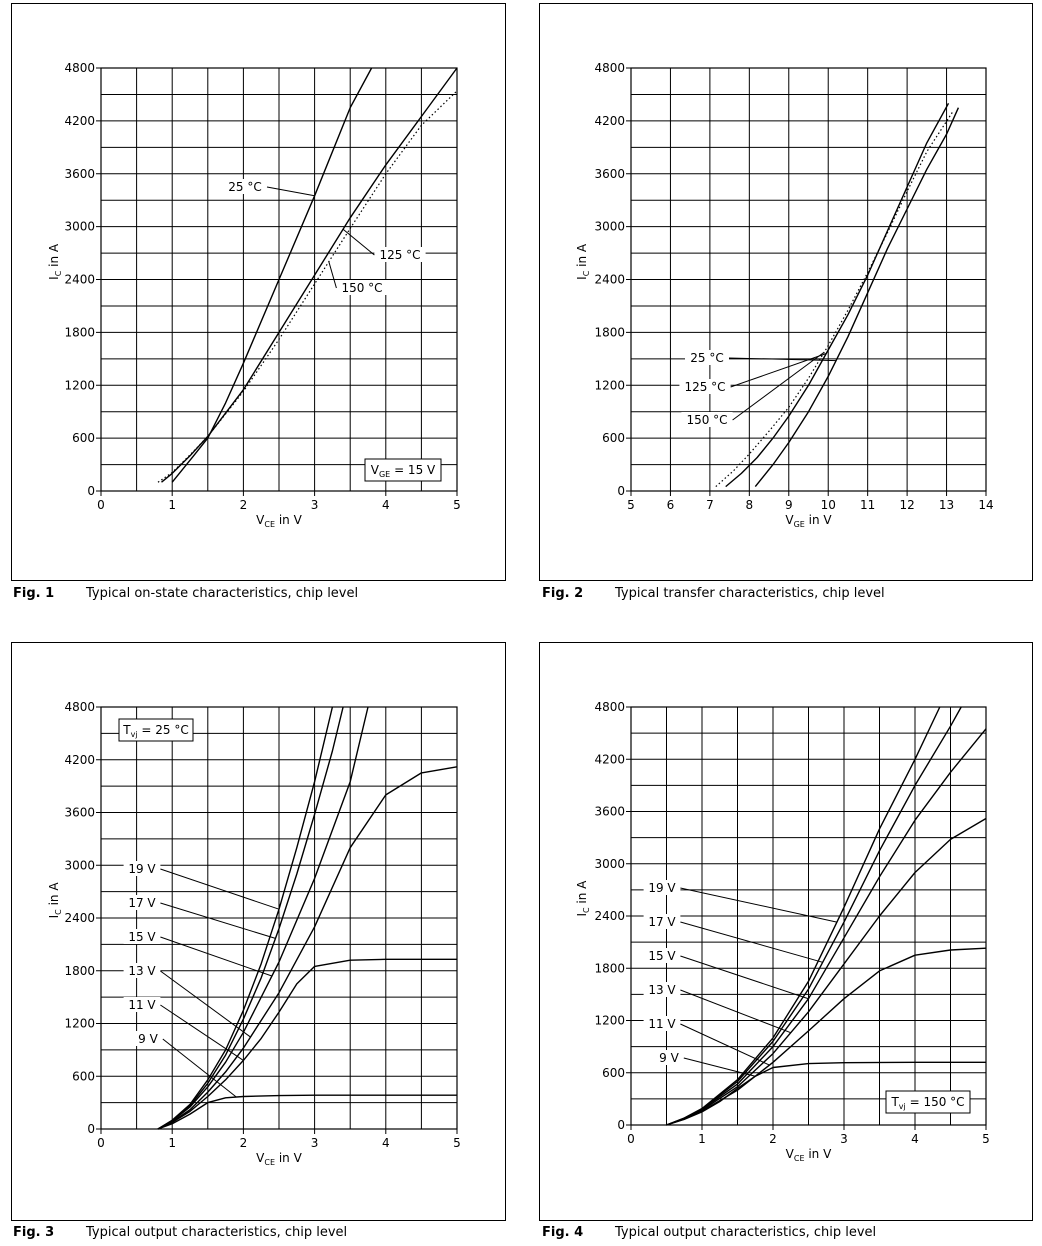 This screenshot has width=1042, height=1246. I want to click on series-label: 13 V, so click(662, 990).